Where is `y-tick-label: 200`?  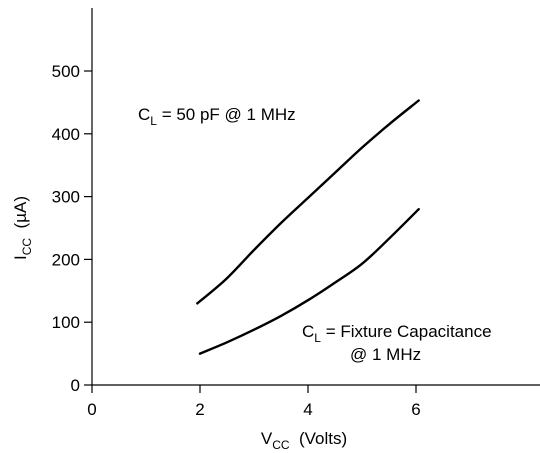
y-tick-label: 200 is located at coordinates (66, 259).